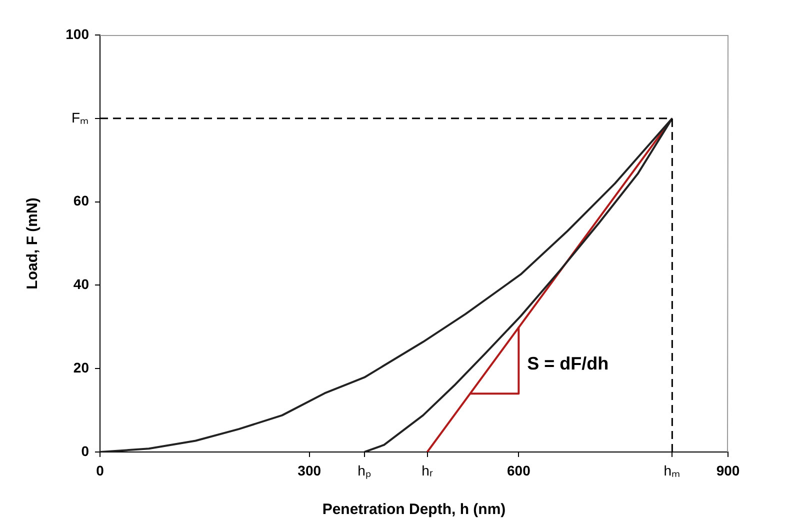 The height and width of the screenshot is (527, 800). I want to click on y-axis-title: Load, F (mN), so click(33, 244).